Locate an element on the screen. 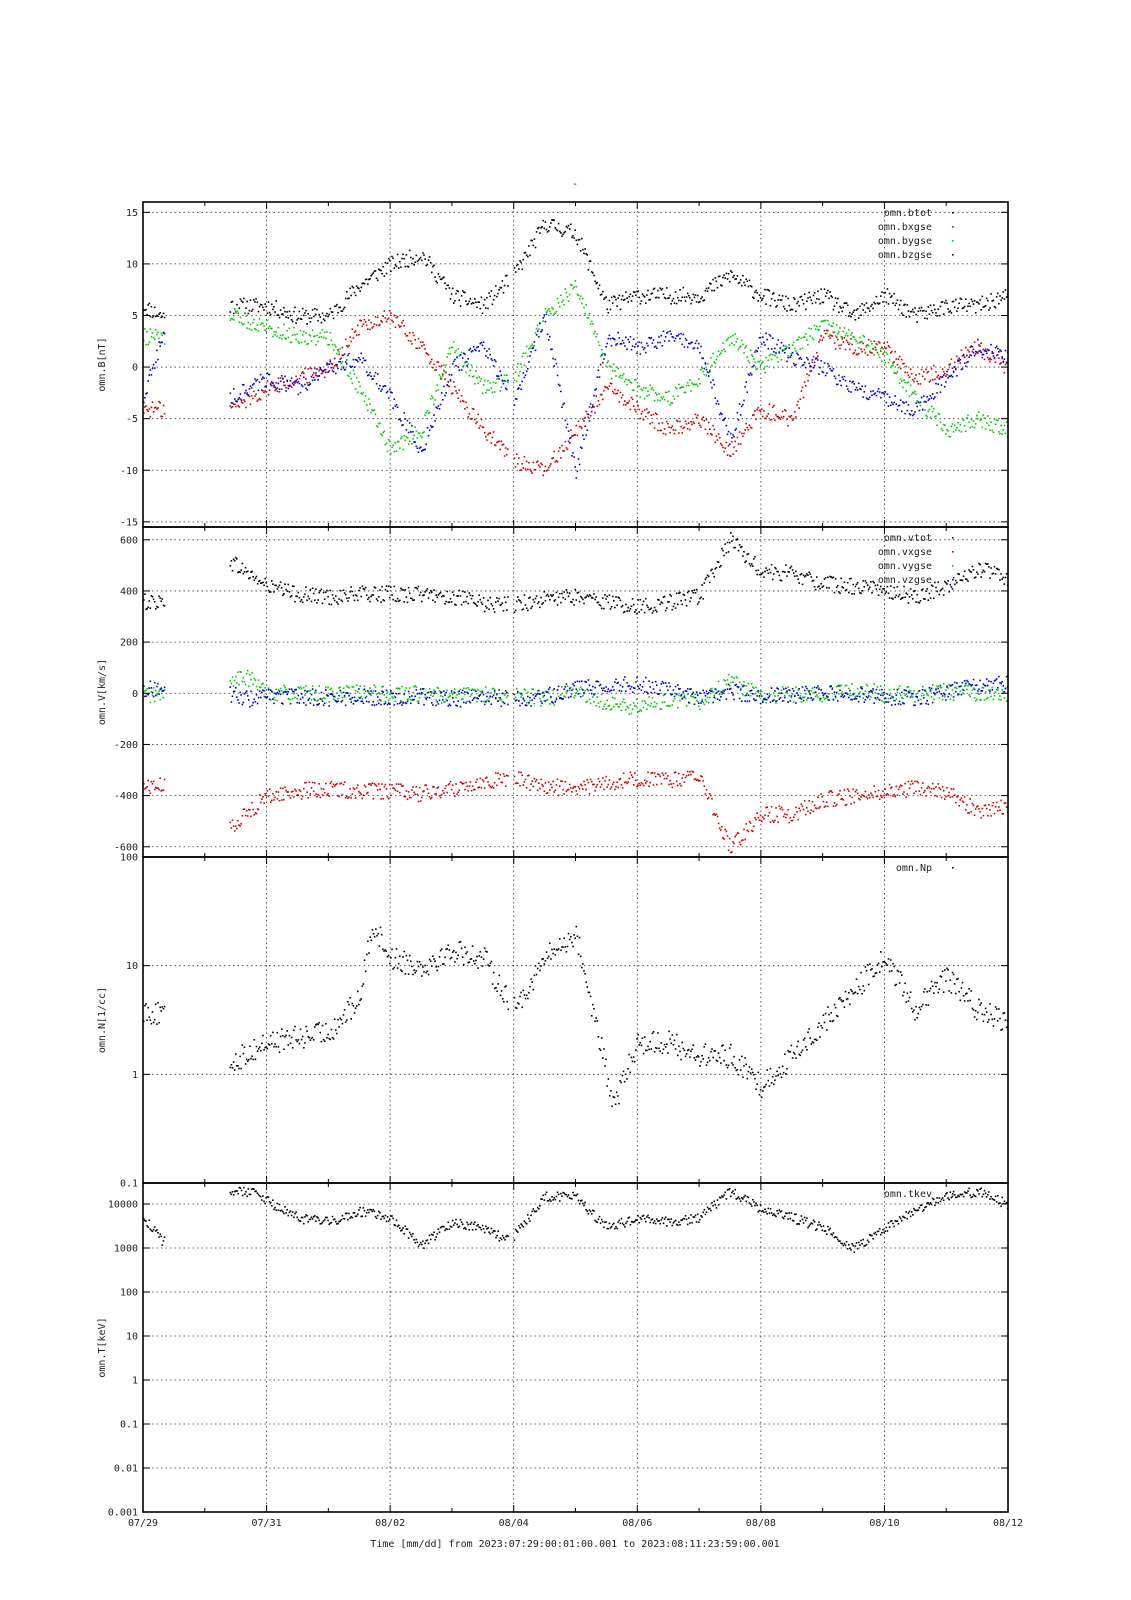 This screenshot has height=1600, width=1131. y-tick-label: -5 is located at coordinates (132, 419).